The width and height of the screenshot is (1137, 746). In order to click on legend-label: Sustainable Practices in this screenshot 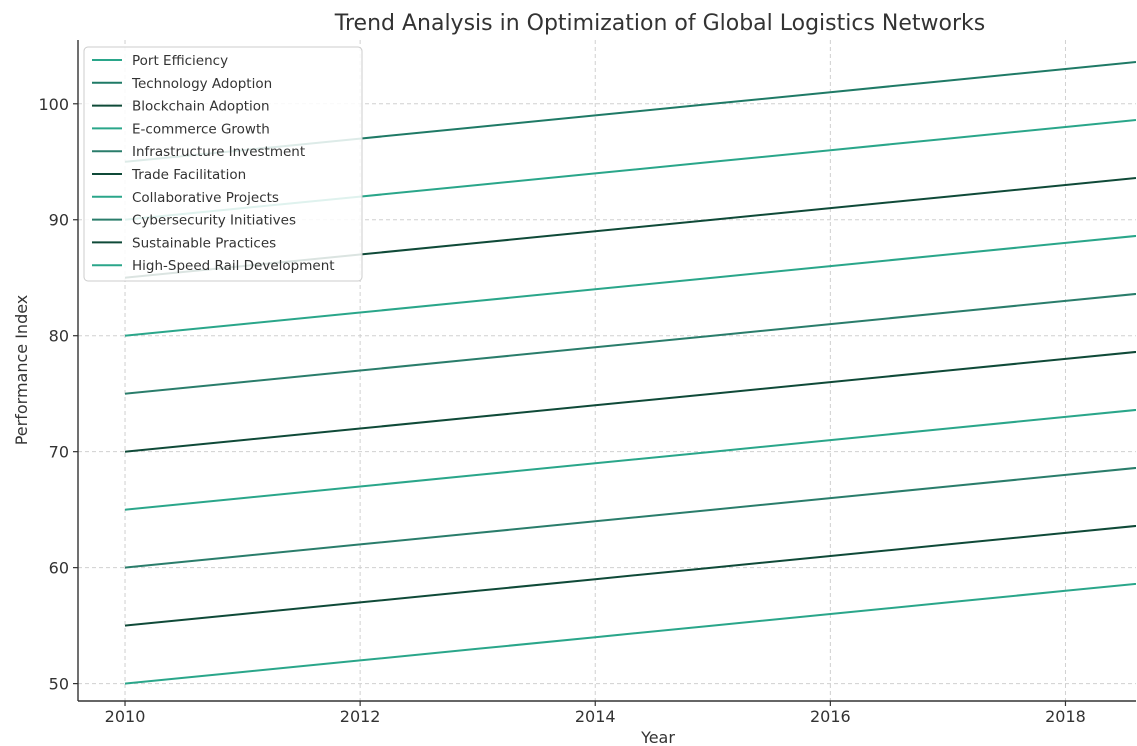, I will do `click(204, 243)`.